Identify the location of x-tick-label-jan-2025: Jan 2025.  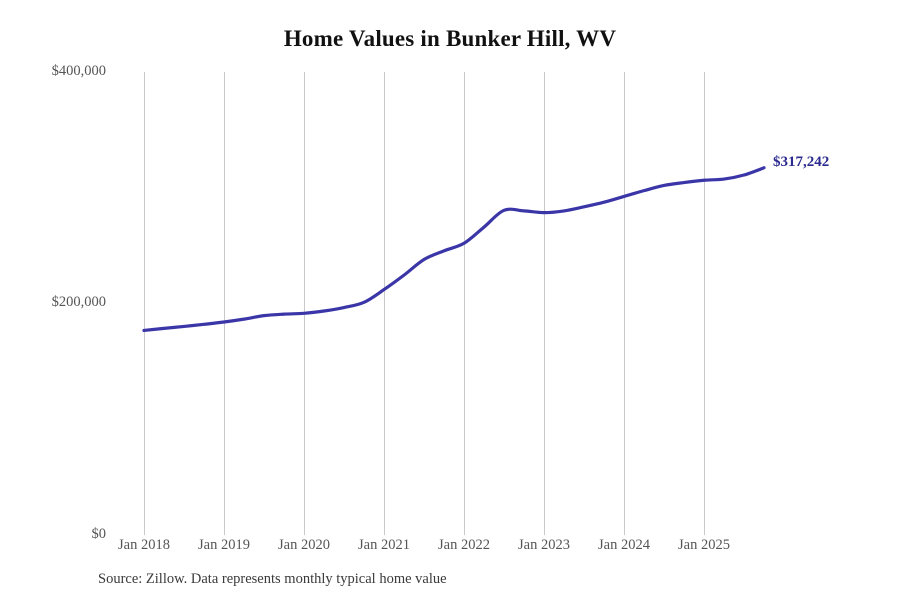
(704, 545).